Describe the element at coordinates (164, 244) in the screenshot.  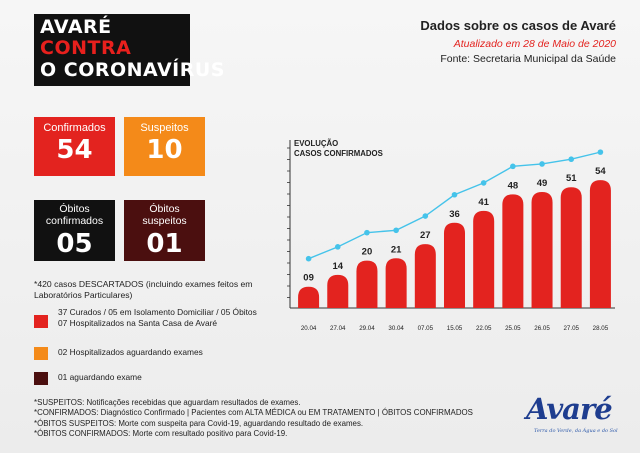
I see `deaths-suspected-value: 01` at that location.